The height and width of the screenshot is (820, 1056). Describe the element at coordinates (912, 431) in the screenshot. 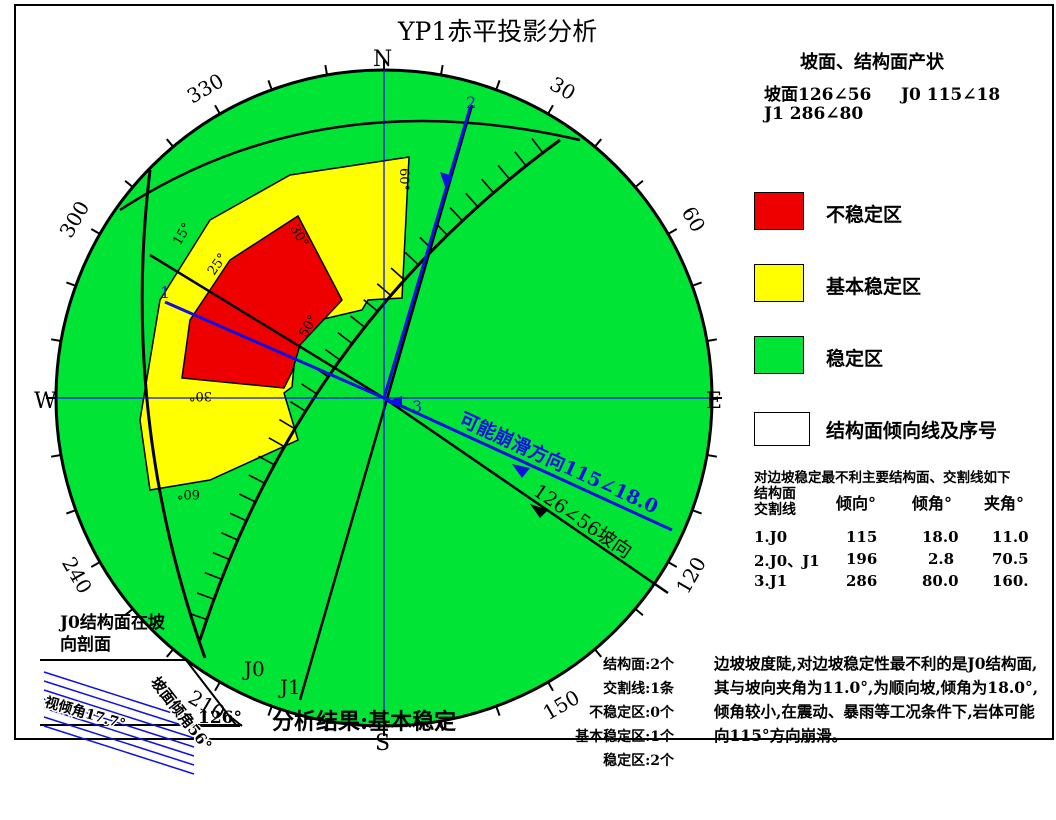

I see `legend-arrow-label: 结构面倾向线及序号` at that location.